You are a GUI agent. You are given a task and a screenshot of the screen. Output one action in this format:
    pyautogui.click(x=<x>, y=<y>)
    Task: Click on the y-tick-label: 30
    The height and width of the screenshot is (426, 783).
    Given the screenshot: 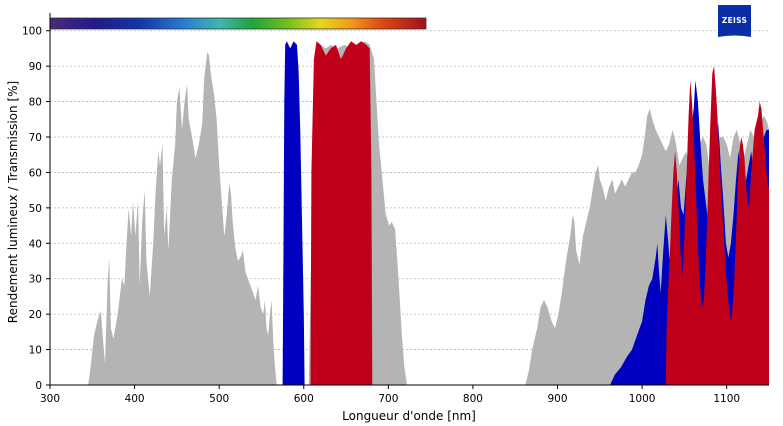 What is the action you would take?
    pyautogui.click(x=35, y=280)
    